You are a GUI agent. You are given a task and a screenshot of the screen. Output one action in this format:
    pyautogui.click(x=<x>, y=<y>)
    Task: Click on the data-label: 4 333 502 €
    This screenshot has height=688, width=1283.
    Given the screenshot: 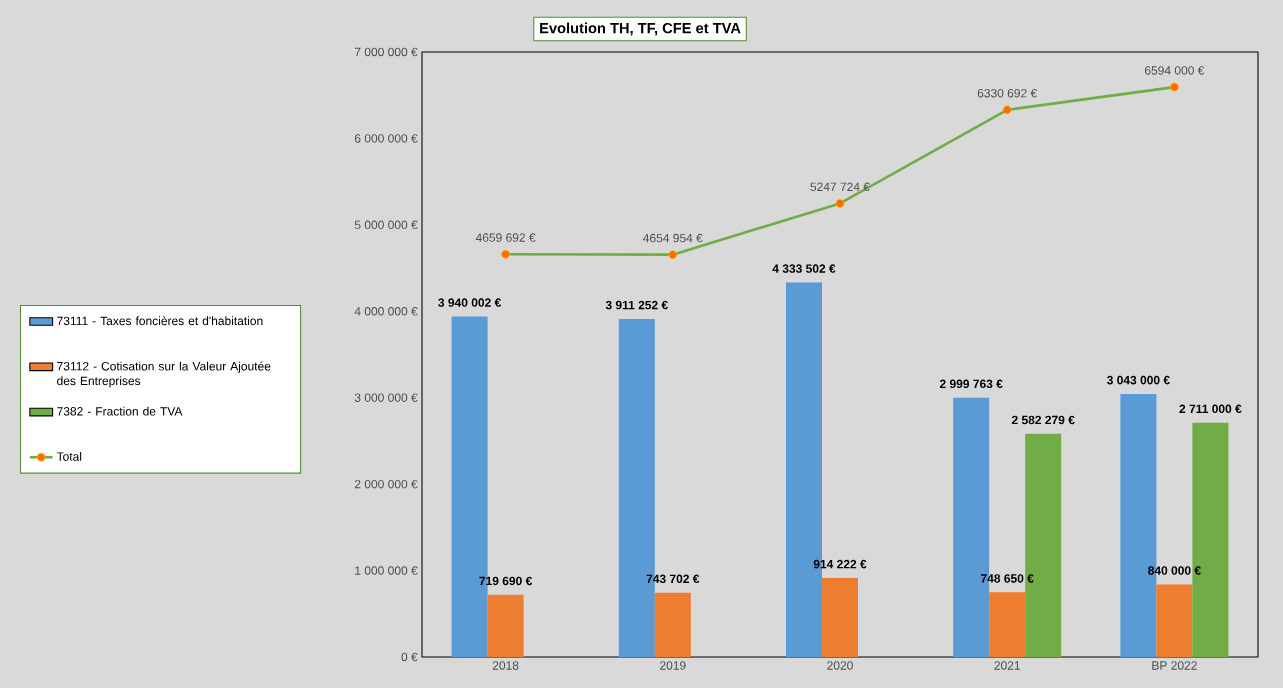 What is the action you would take?
    pyautogui.click(x=804, y=268)
    